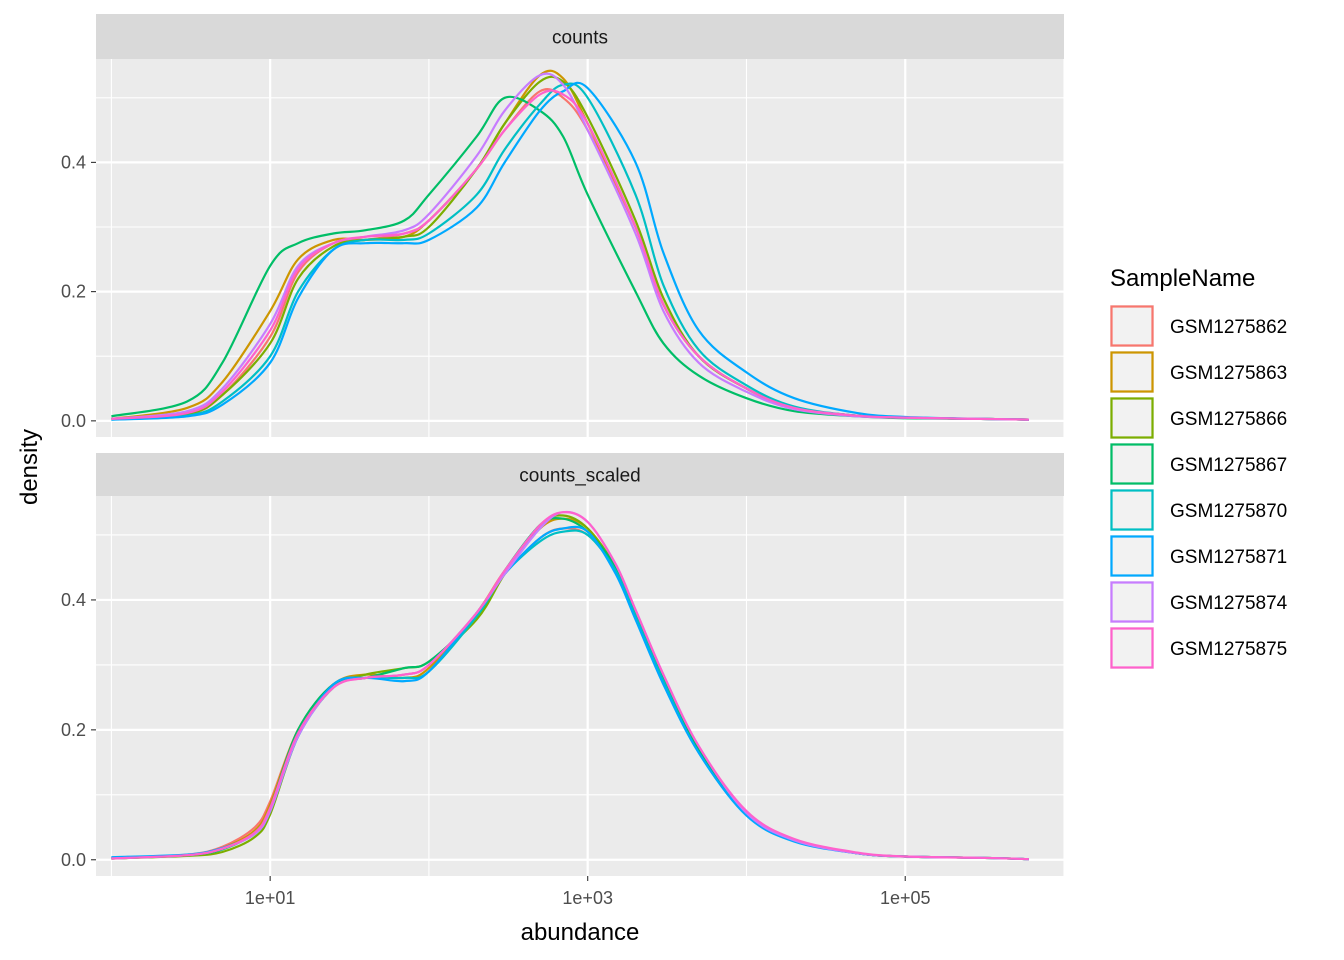 This screenshot has height=960, width=1344. Describe the element at coordinates (1228, 419) in the screenshot. I see `legend-label: GSM1275866` at that location.